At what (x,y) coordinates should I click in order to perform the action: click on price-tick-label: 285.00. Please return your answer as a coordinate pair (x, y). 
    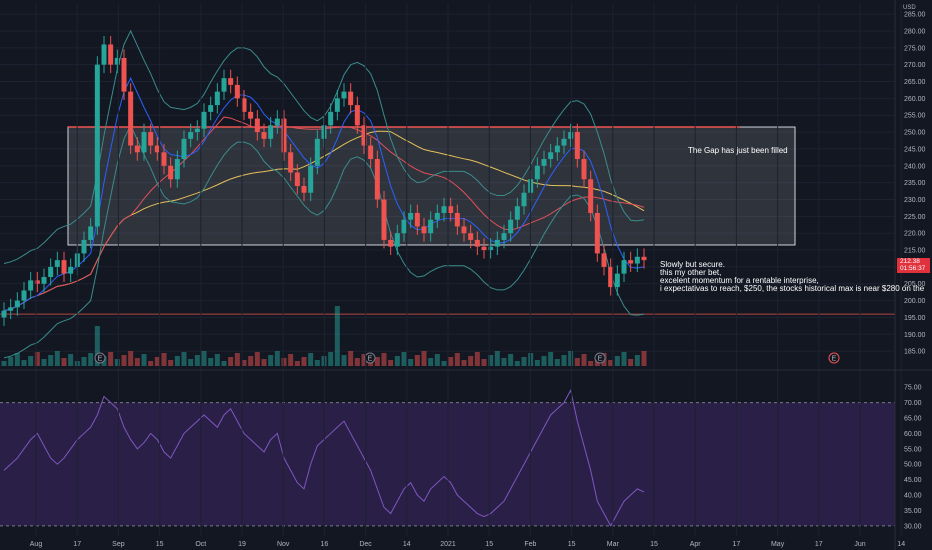
    Looking at the image, I should click on (915, 15).